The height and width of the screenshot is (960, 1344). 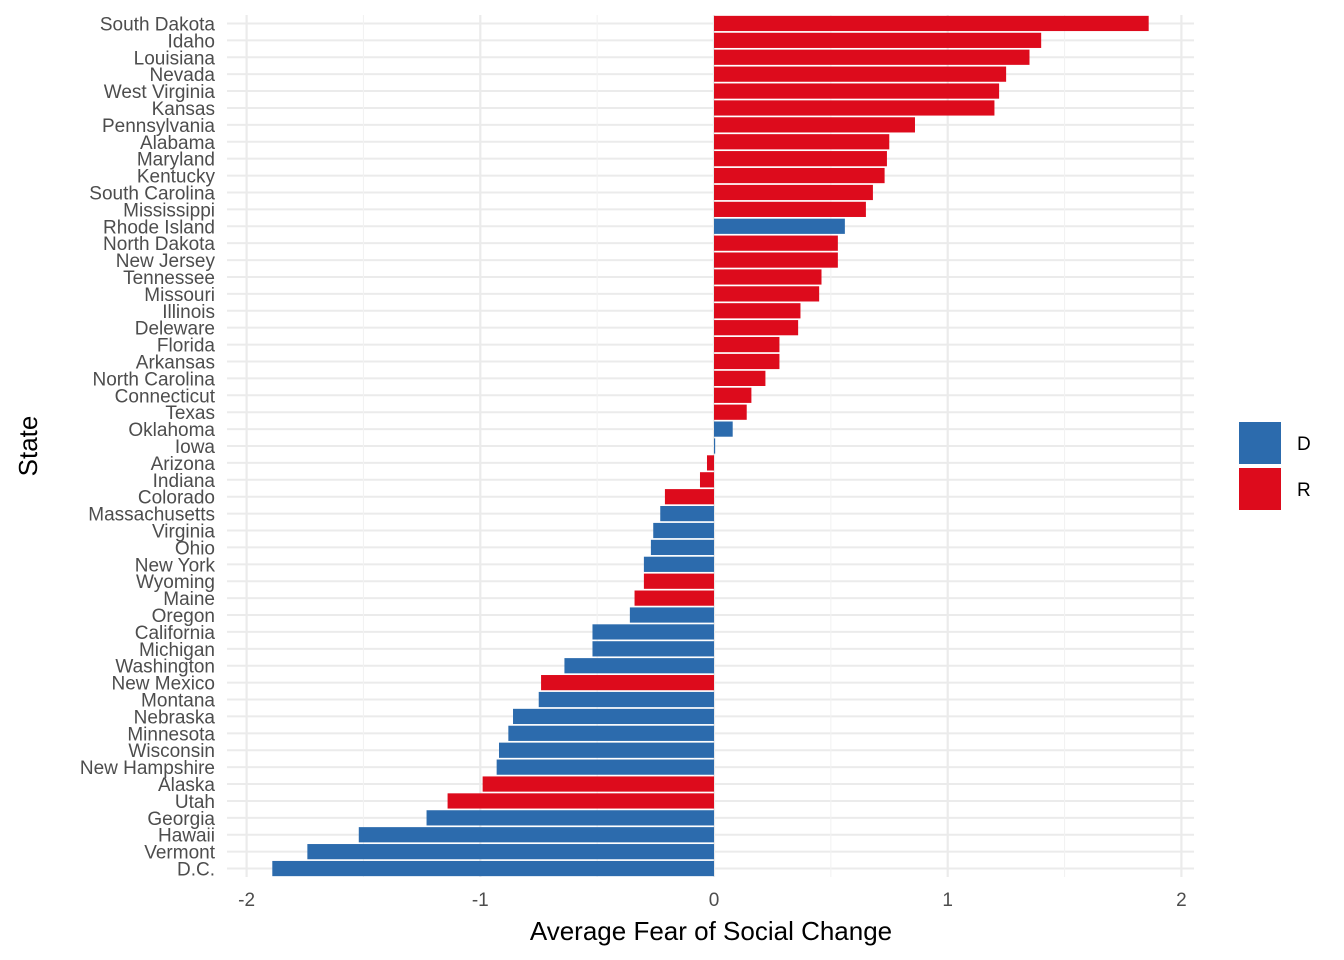 What do you see at coordinates (480, 900) in the screenshot?
I see `x-tick-label: -1` at bounding box center [480, 900].